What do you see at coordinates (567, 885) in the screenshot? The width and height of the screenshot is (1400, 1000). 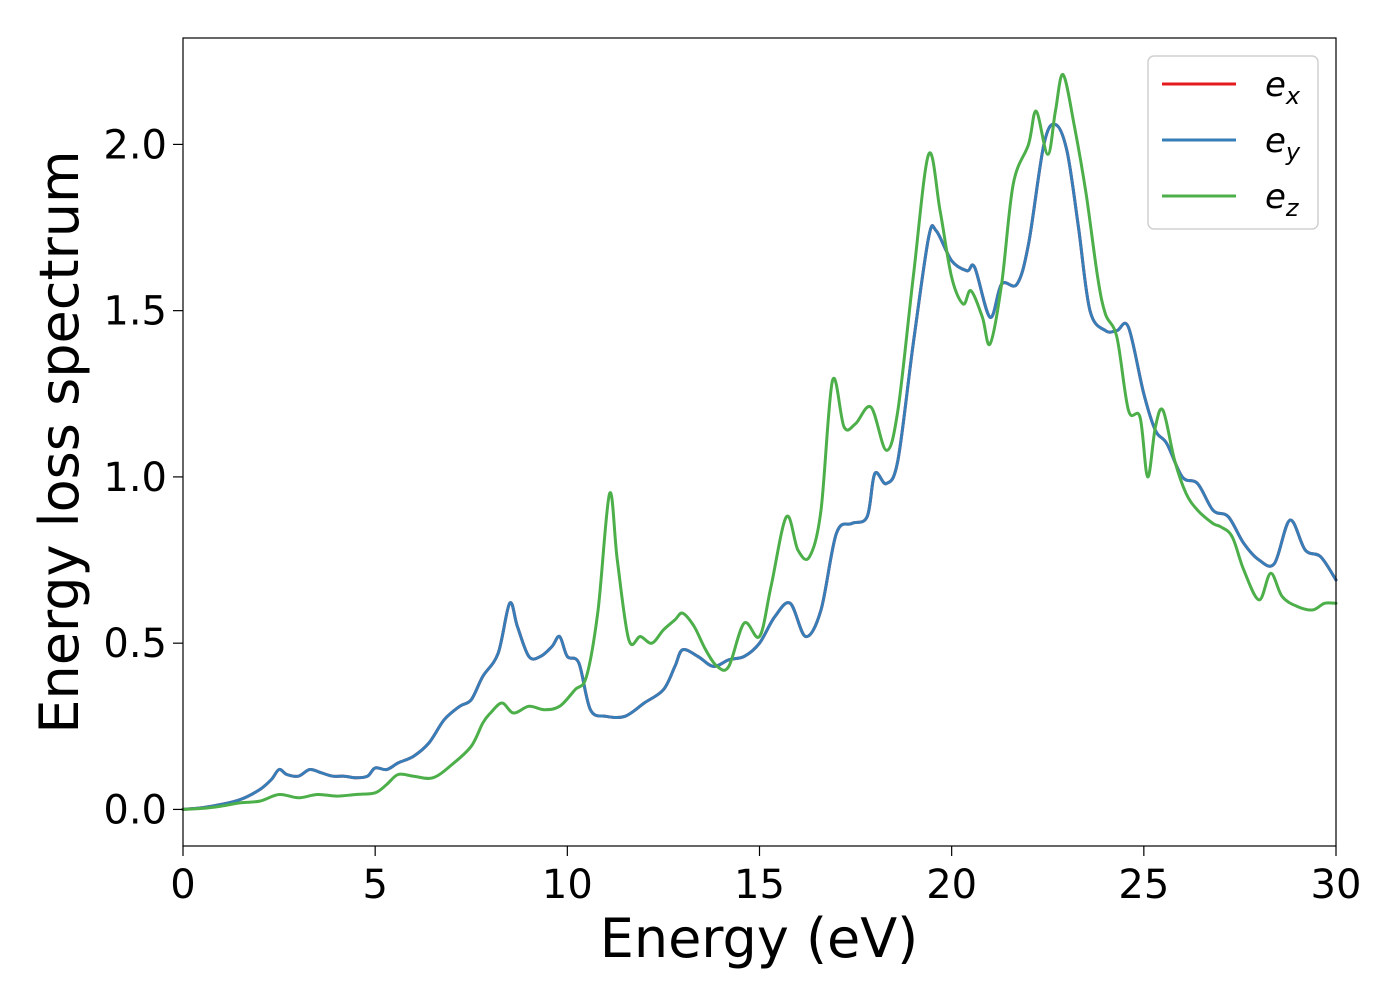 I see `x-tick-label: 10` at bounding box center [567, 885].